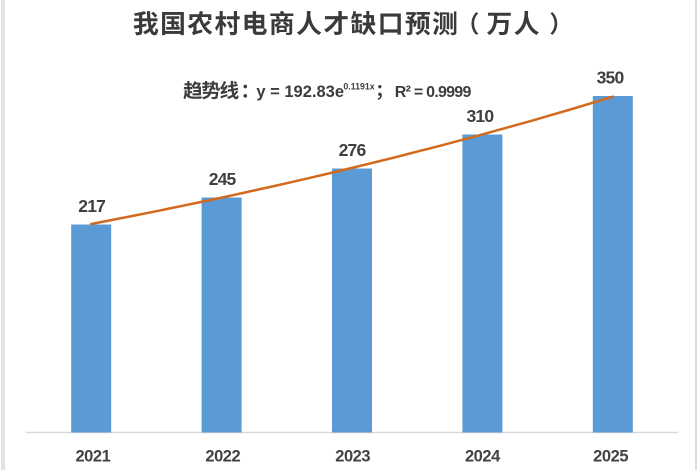 The image size is (700, 475). What do you see at coordinates (358, 87) in the screenshot?
I see `svg-text: 0.1191x` at bounding box center [358, 87].